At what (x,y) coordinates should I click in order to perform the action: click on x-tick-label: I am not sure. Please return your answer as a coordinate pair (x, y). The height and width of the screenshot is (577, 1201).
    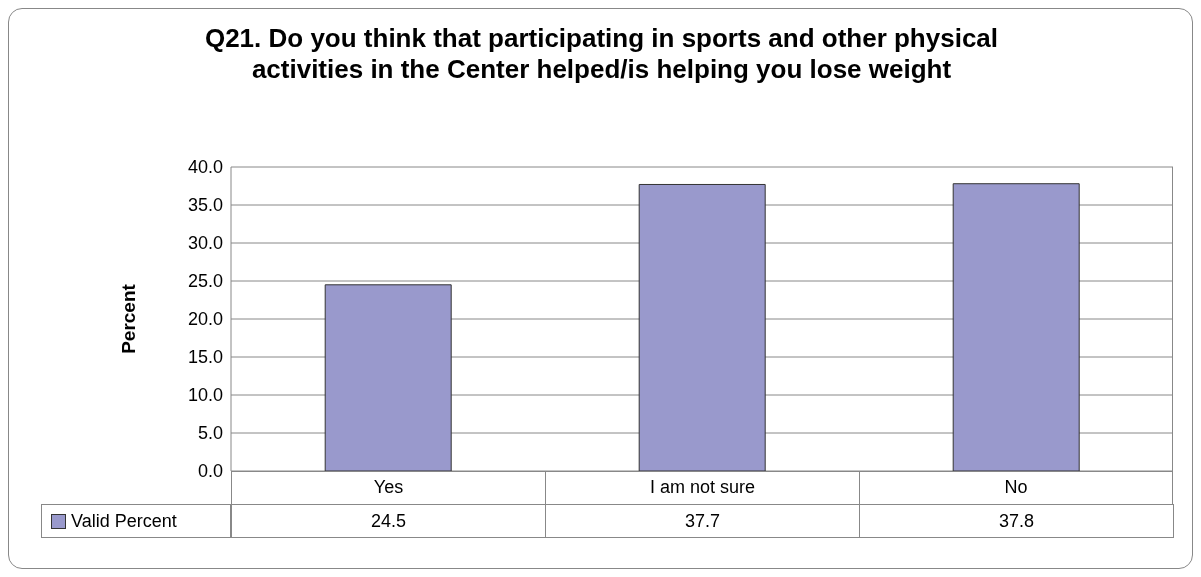
    Looking at the image, I should click on (702, 487).